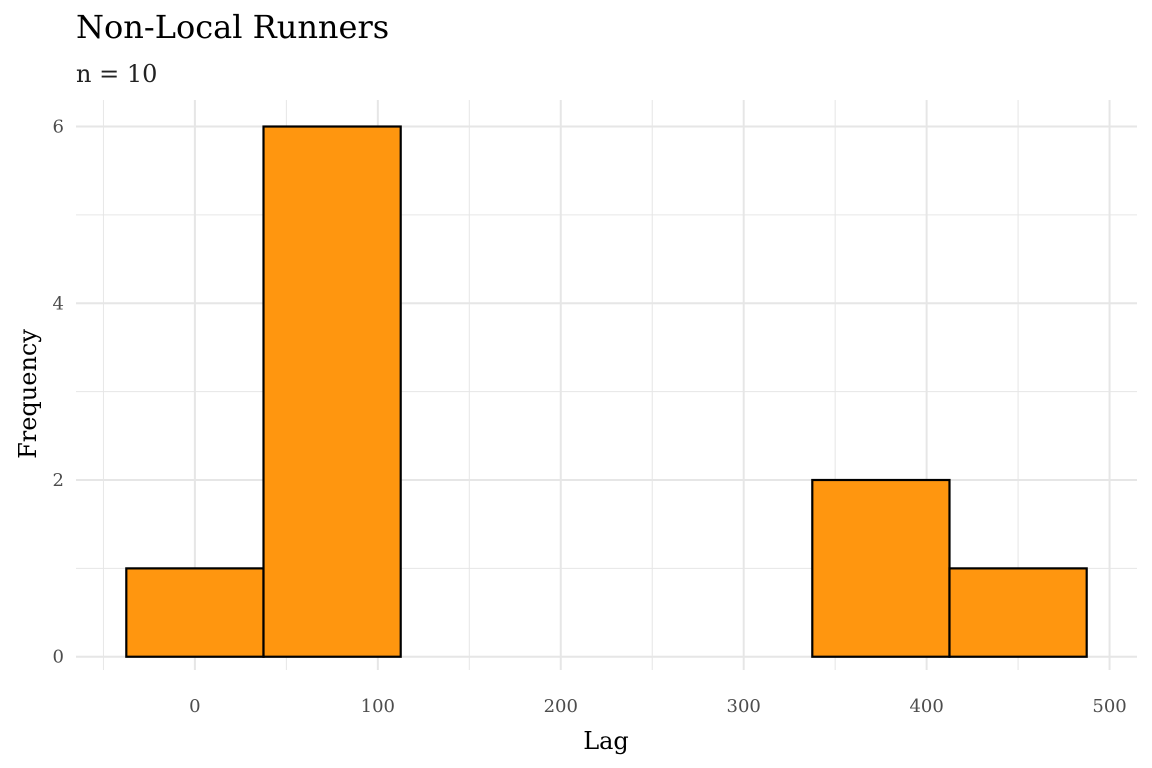  What do you see at coordinates (233, 27) in the screenshot?
I see `chart-title: Non-Local Runners` at bounding box center [233, 27].